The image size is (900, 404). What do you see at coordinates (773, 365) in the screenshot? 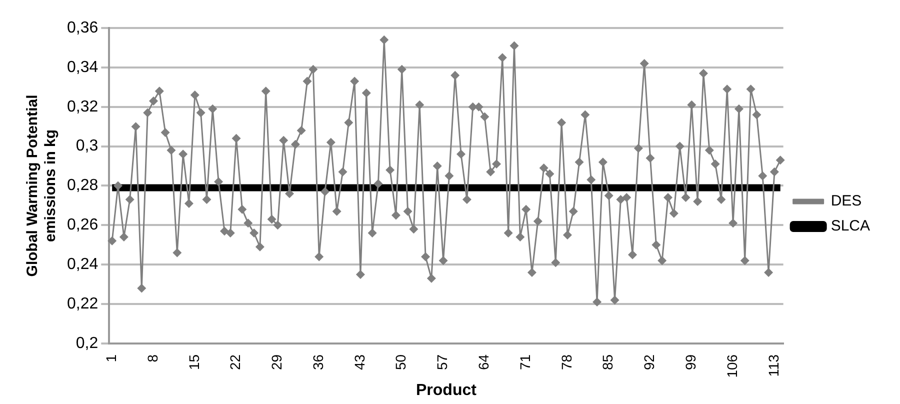
I see `x-tick-label: 113` at bounding box center [773, 365].